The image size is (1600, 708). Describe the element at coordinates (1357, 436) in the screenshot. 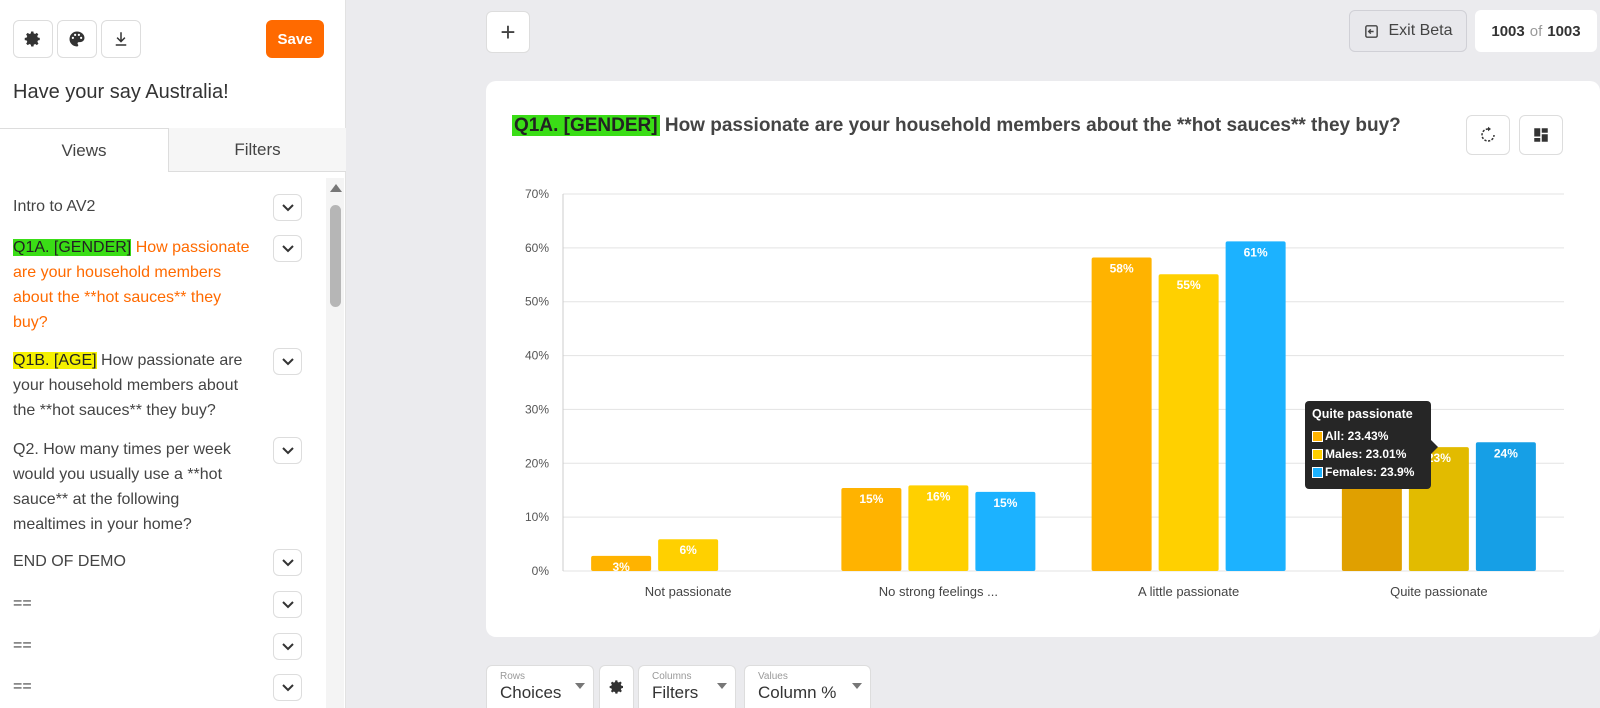

I see `tooltip-value-all: All: 23.43%` at that location.